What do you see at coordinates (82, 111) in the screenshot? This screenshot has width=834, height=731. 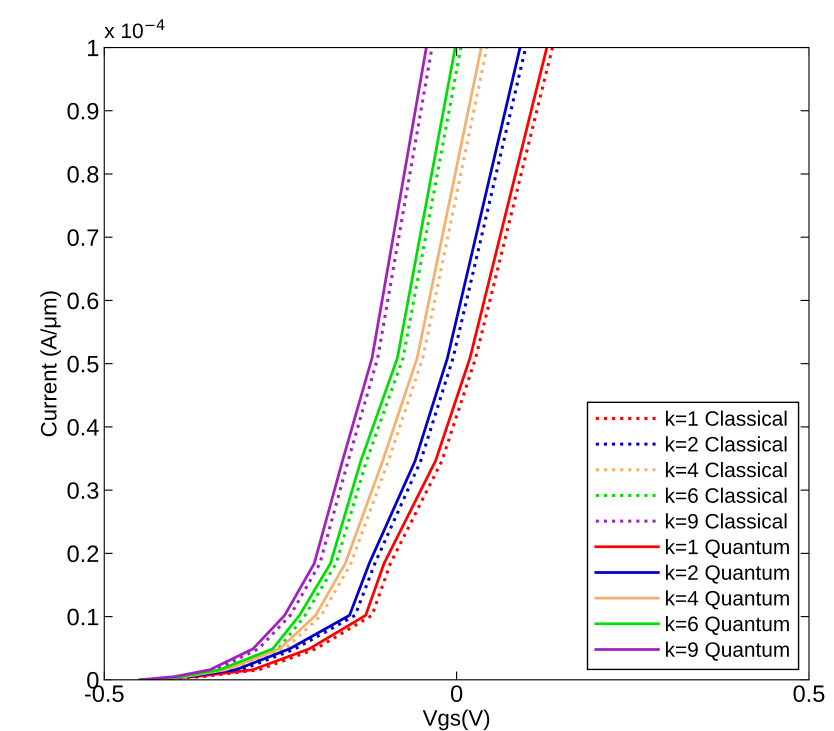 I see `y-tick-label: 0.9` at bounding box center [82, 111].